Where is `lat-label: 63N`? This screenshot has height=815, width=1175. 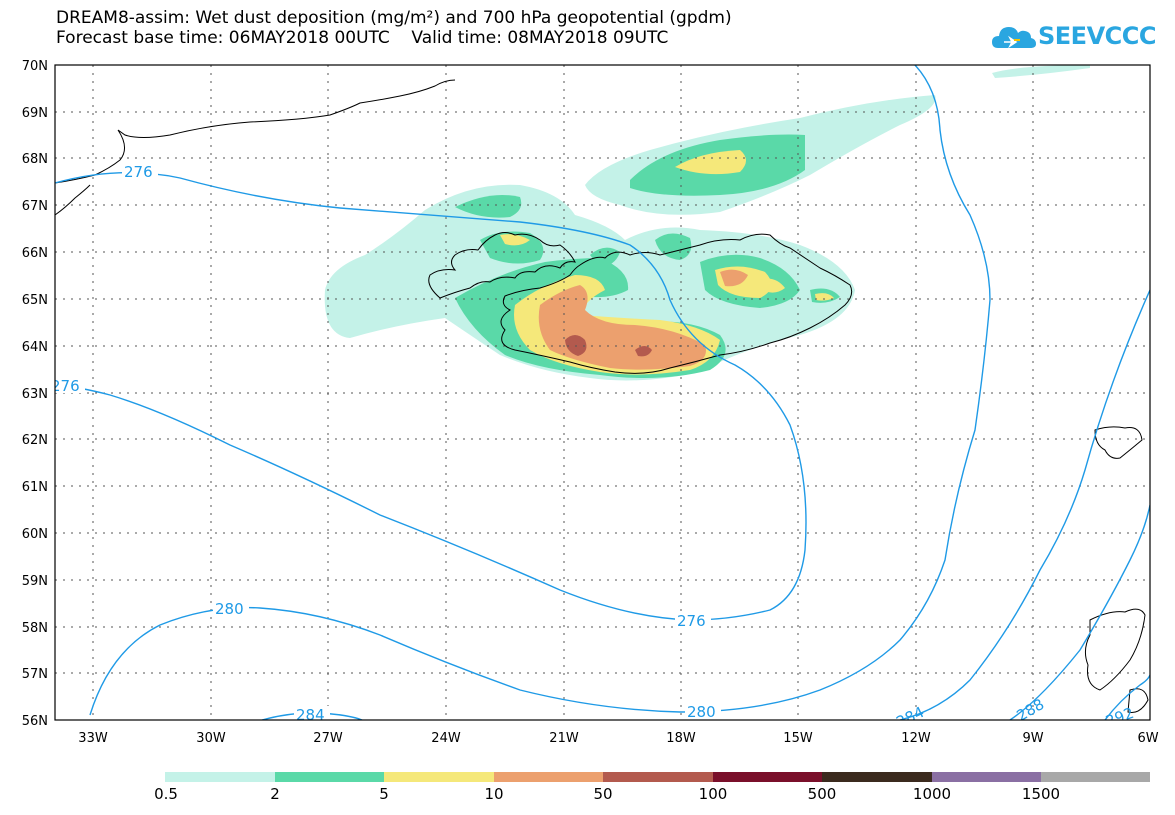 lat-label: 63N is located at coordinates (35, 394).